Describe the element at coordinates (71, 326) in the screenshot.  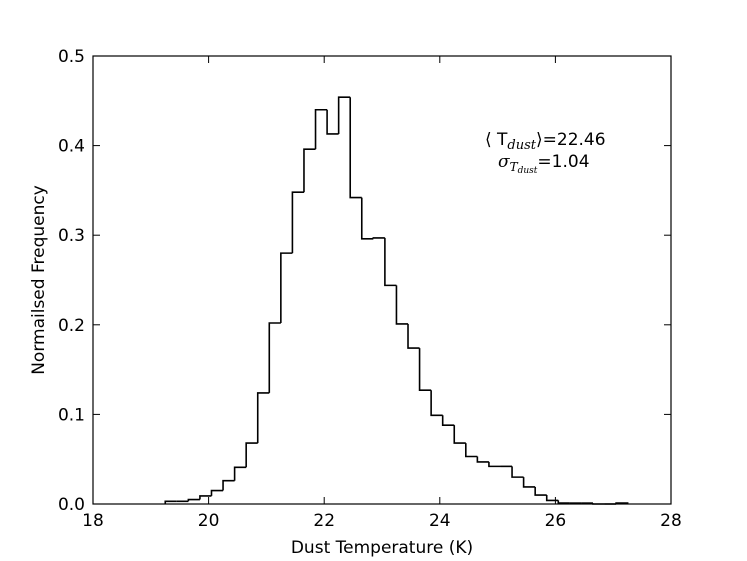
I see `y-tick-label: 0.2` at that location.